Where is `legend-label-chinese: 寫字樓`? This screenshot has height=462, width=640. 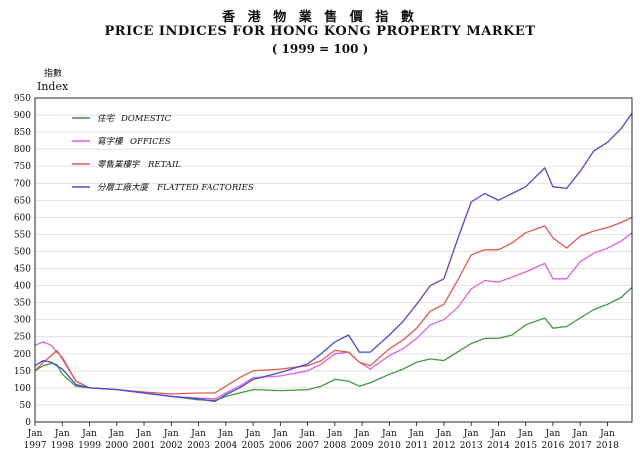 legend-label-chinese: 寫字樓 is located at coordinates (110, 141).